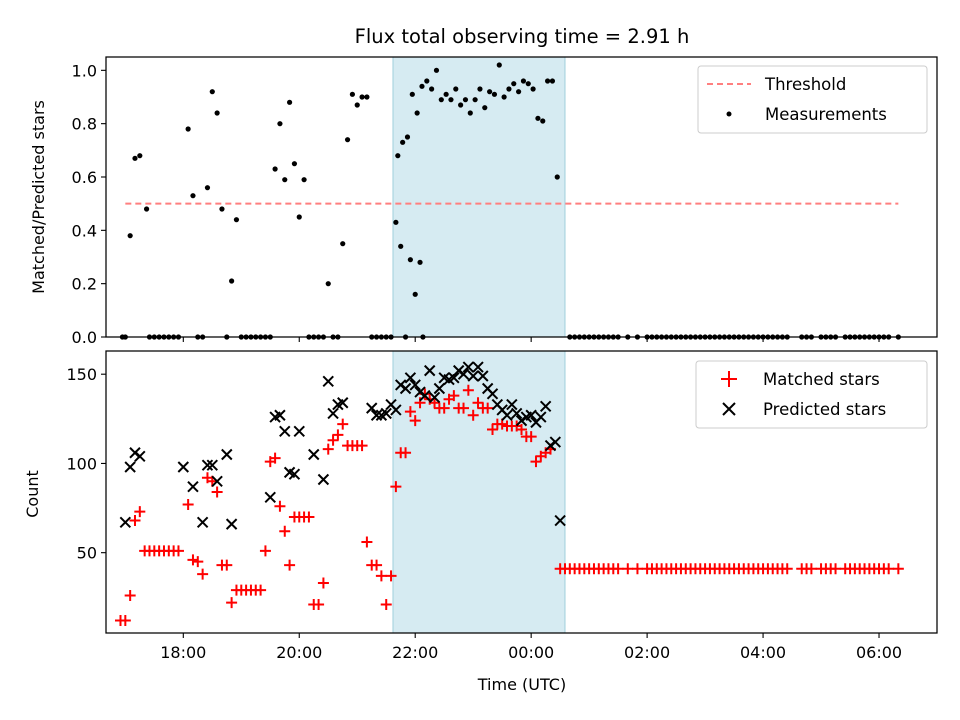 This screenshot has width=960, height=720. What do you see at coordinates (32, 494) in the screenshot?
I see `bottom-y-axis-label: Count` at bounding box center [32, 494].